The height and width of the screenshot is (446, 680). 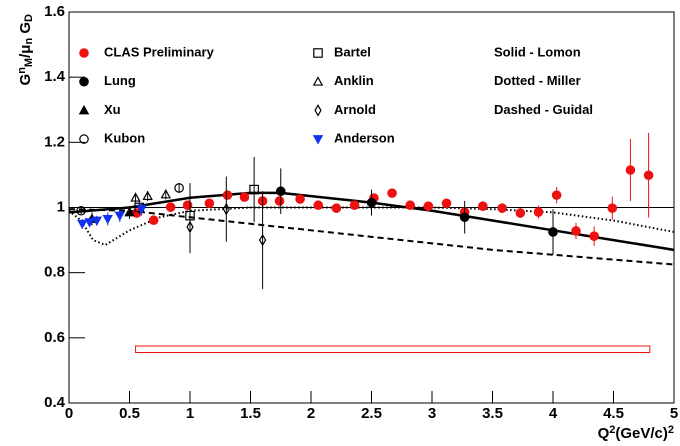 I want to click on y-tick-label: 1.2, so click(x=54, y=141).